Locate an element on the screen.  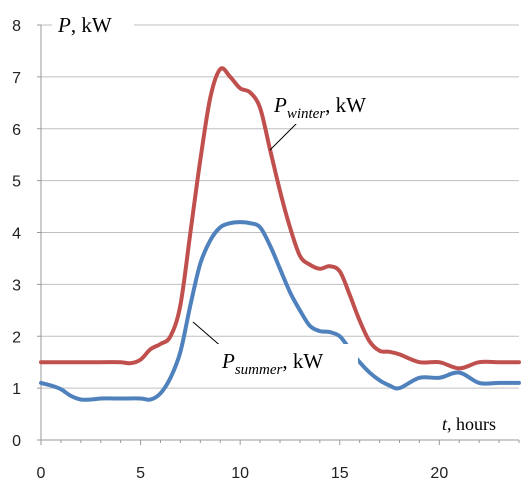
y-tick-label-7: 7 is located at coordinates (16, 78).